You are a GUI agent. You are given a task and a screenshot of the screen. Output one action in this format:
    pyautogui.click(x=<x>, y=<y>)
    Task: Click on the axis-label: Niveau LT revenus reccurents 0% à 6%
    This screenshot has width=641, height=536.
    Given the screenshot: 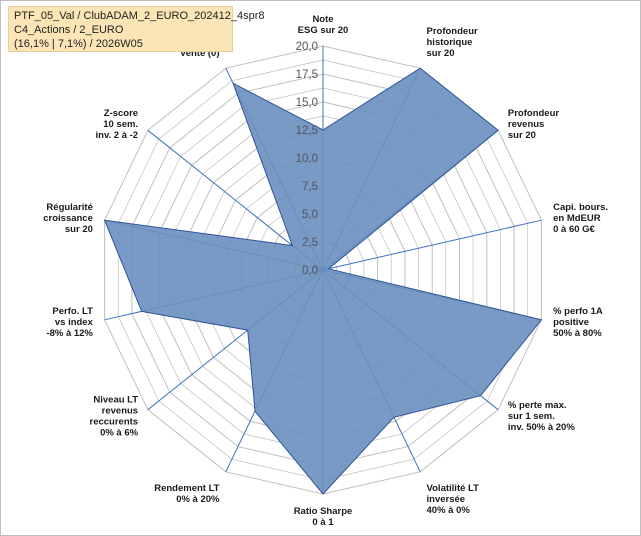 What is the action you would take?
    pyautogui.click(x=114, y=416)
    